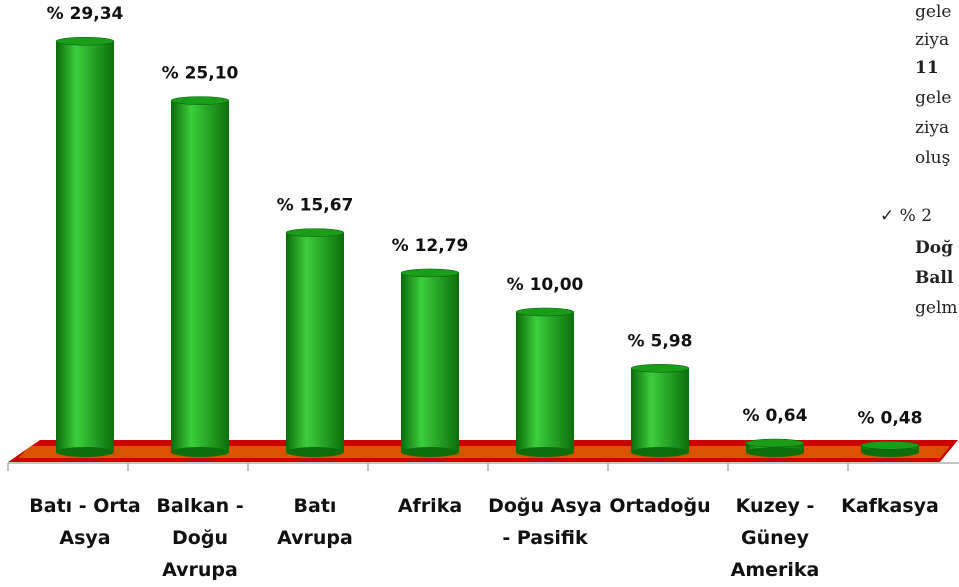 Image resolution: width=959 pixels, height=587 pixels. What do you see at coordinates (85, 14) in the screenshot?
I see `value-label: % 29,34` at bounding box center [85, 14].